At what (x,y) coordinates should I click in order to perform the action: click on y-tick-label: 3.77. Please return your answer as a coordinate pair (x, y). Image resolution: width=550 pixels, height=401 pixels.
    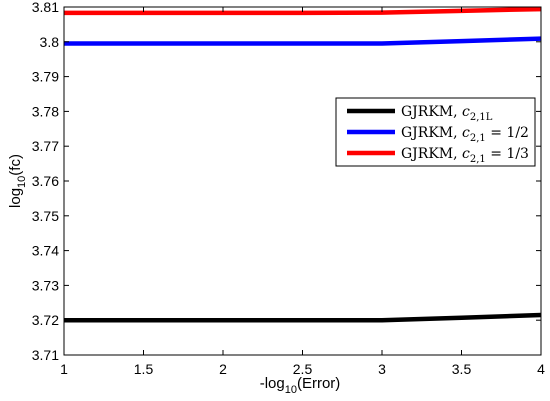
    Looking at the image, I should click on (45, 146).